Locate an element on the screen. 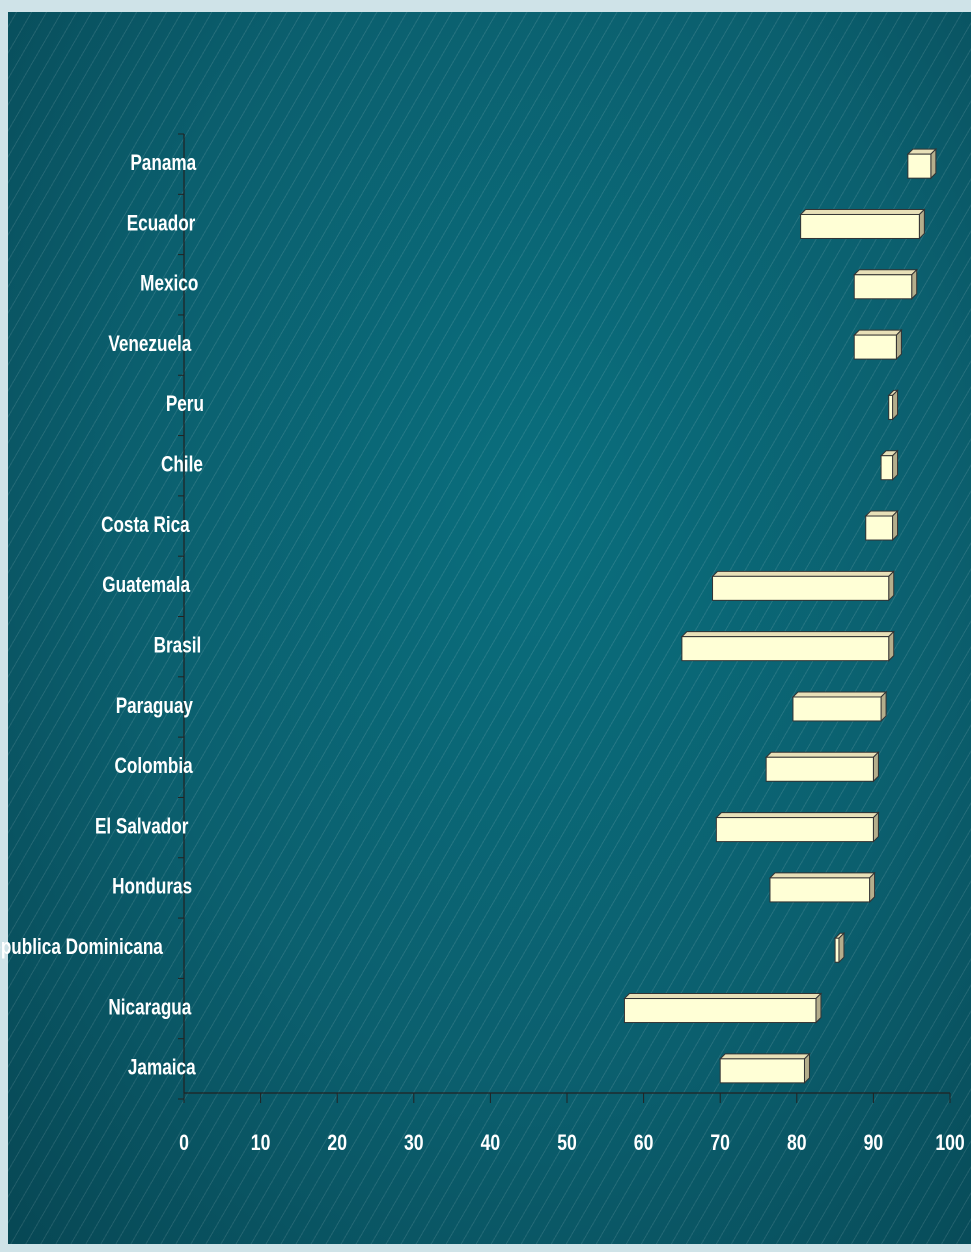 The image size is (971, 1252). x-tick-label: 0 is located at coordinates (184, 1143).